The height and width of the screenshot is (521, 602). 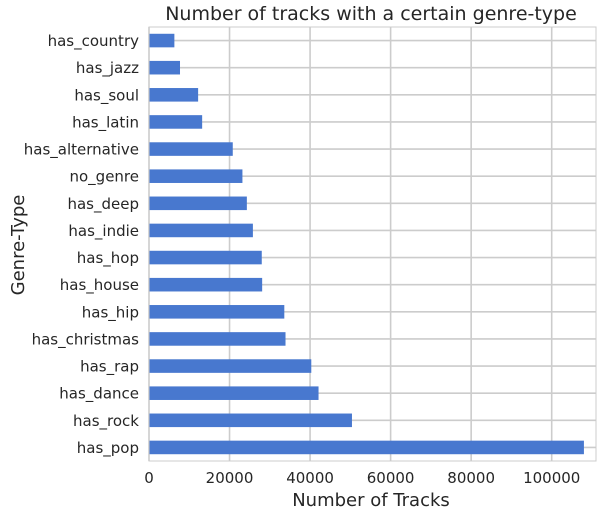 What do you see at coordinates (371, 500) in the screenshot?
I see `x-axis-label: Number of Tracks` at bounding box center [371, 500].